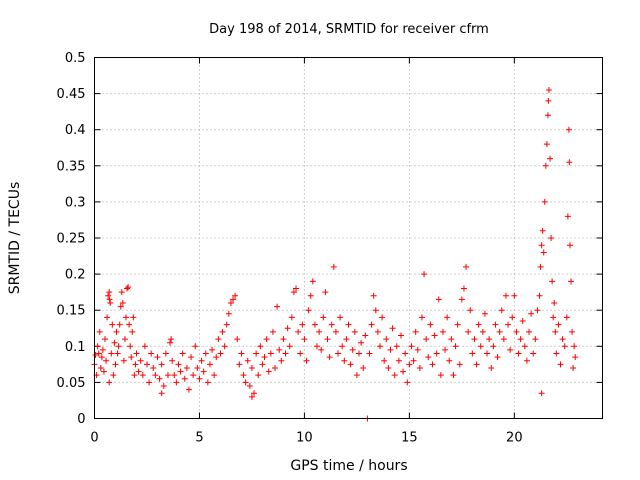 The height and width of the screenshot is (480, 640). Describe the element at coordinates (75, 130) in the screenshot. I see `y-tick-label: 0.4` at that location.